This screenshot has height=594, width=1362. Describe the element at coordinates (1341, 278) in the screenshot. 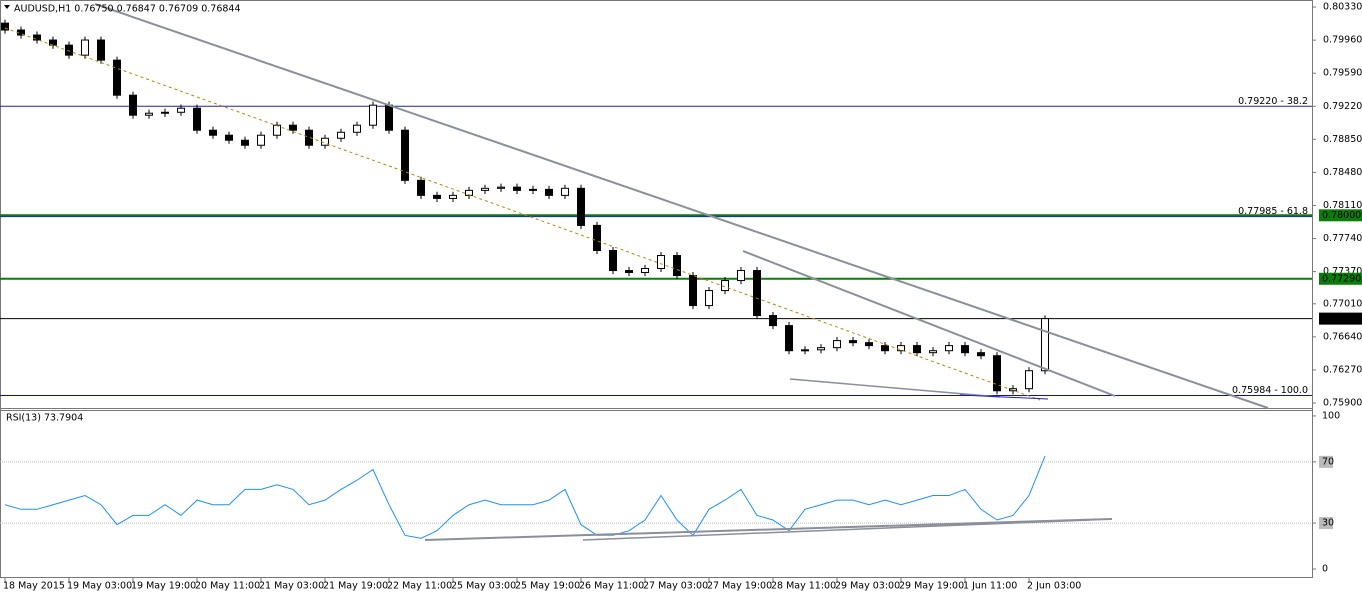

I see `price-tag-label: 0.77290` at that location.